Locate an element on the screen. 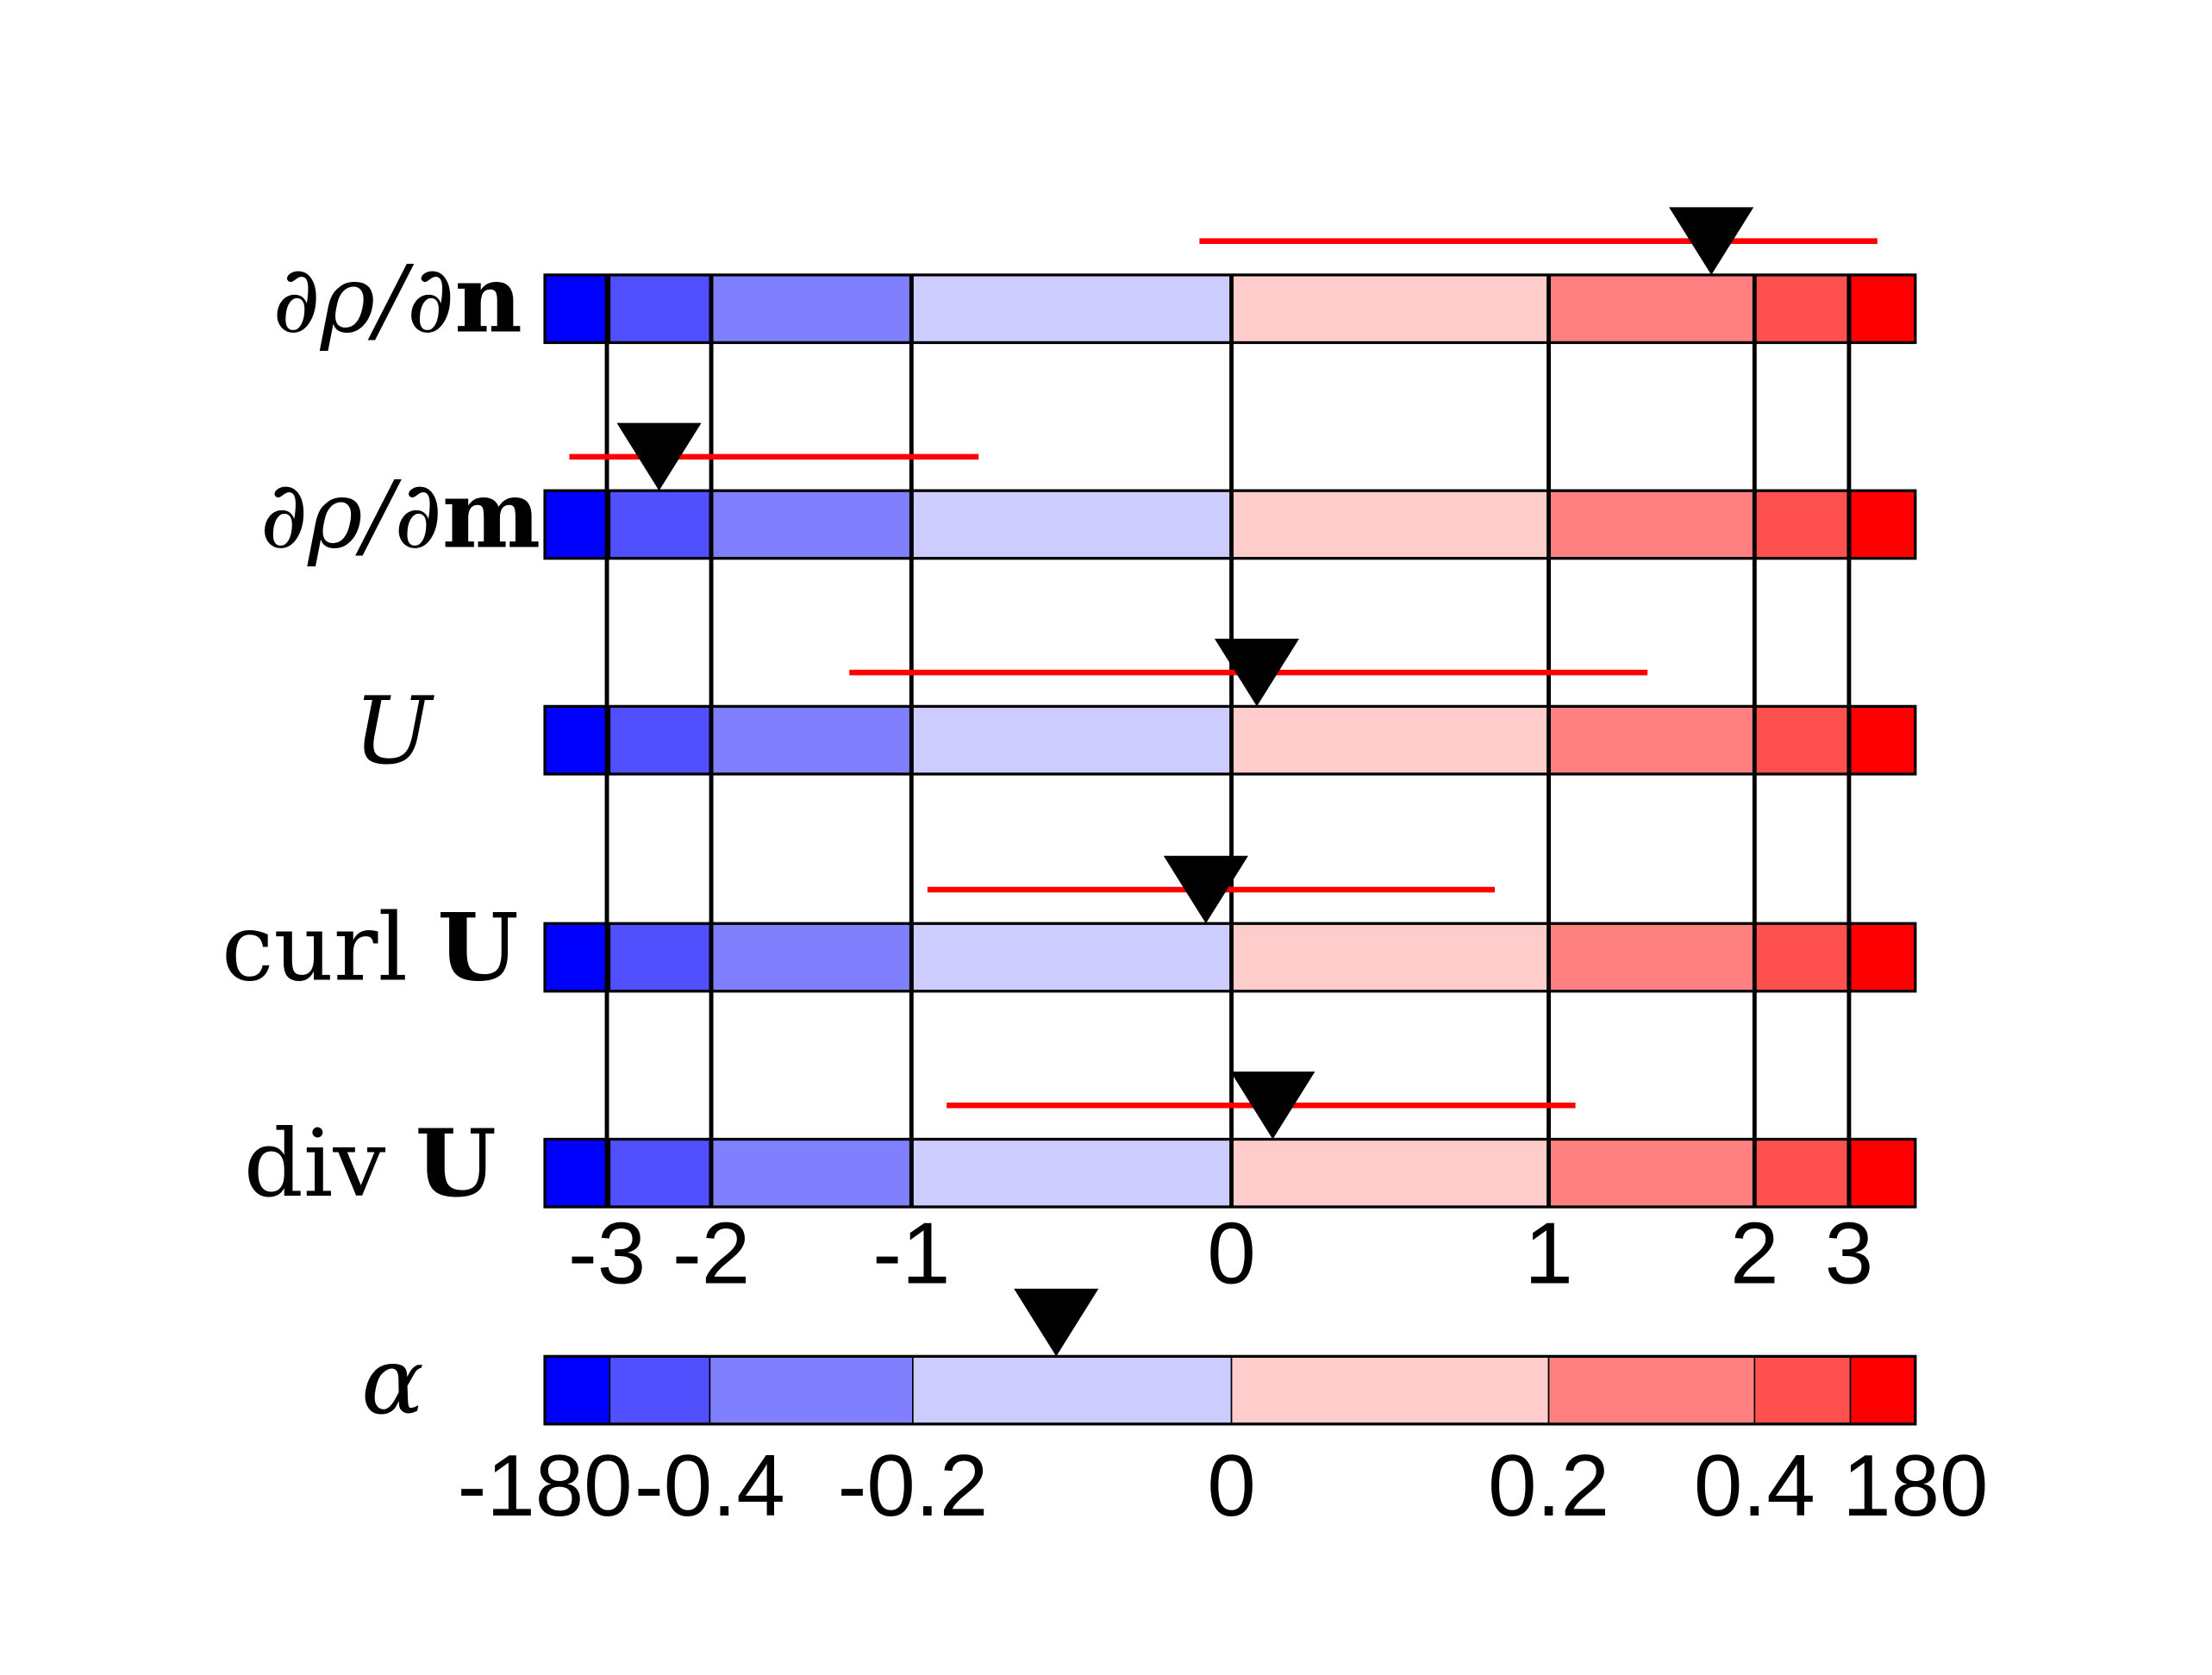 Image resolution: width=2212 pixels, height=1675 pixels. row-label: ∂ρ/∂m is located at coordinates (400, 515).